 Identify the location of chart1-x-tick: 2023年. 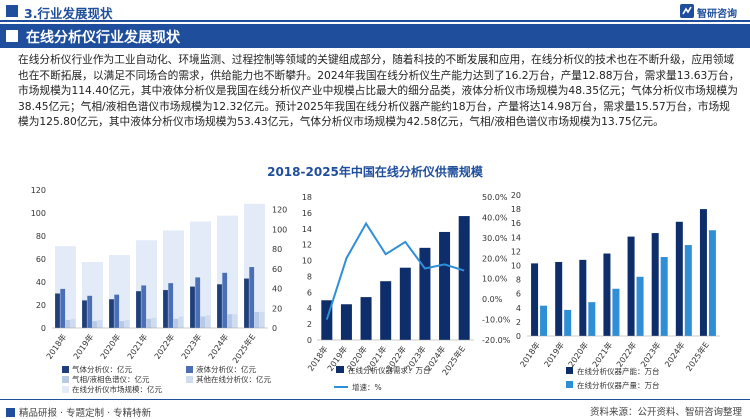
(191, 346).